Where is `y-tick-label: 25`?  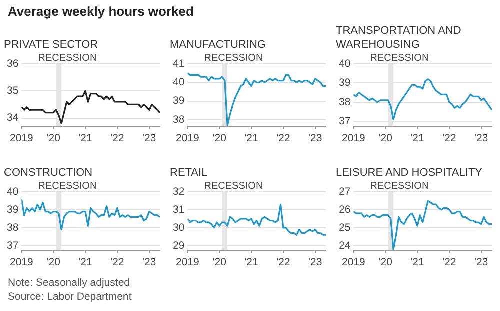 y-tick-label: 25 is located at coordinates (344, 228).